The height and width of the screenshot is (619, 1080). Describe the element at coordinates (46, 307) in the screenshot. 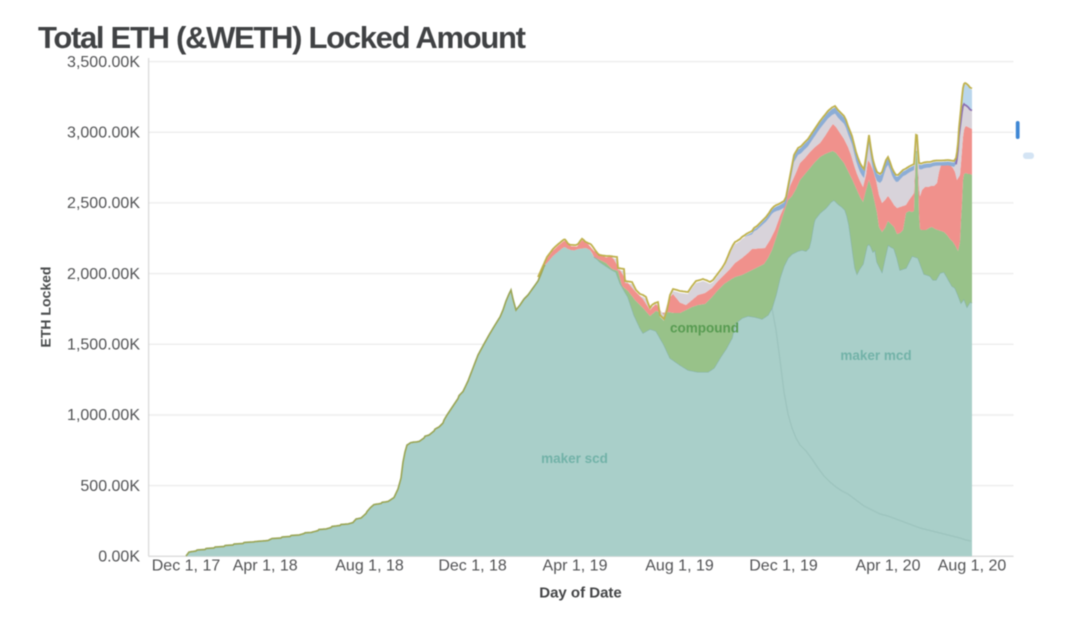

I see `svg-text: ETH Locked` at that location.